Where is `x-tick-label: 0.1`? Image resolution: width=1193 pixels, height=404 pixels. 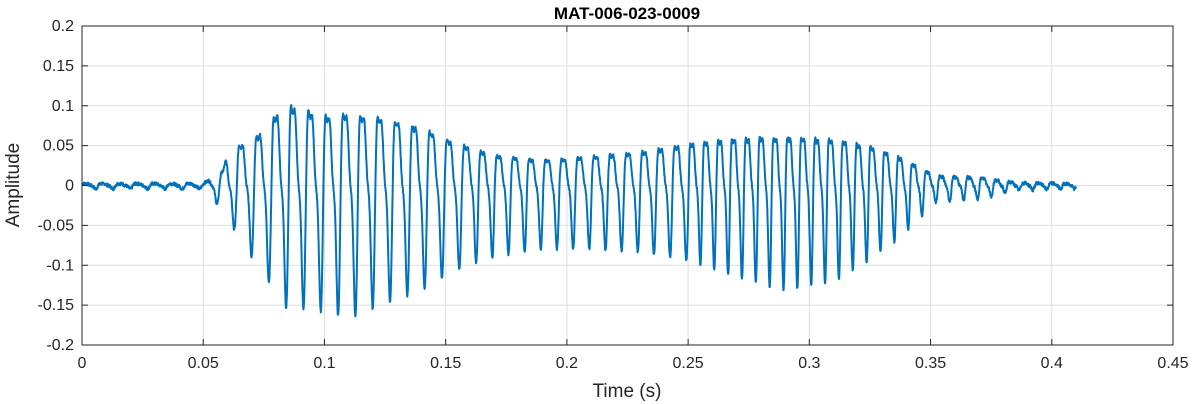
x-tick-label: 0.1 is located at coordinates (324, 363).